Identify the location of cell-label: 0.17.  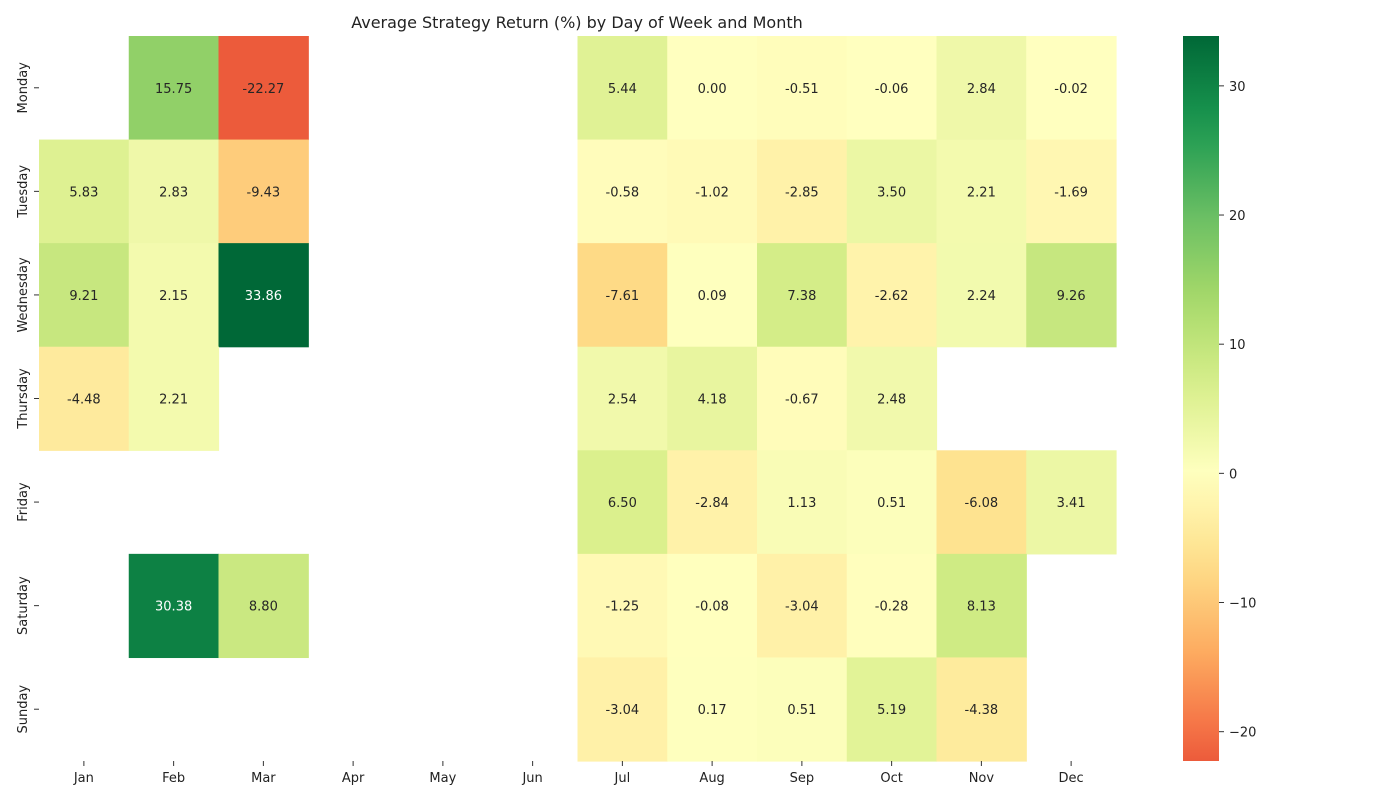
(712, 710).